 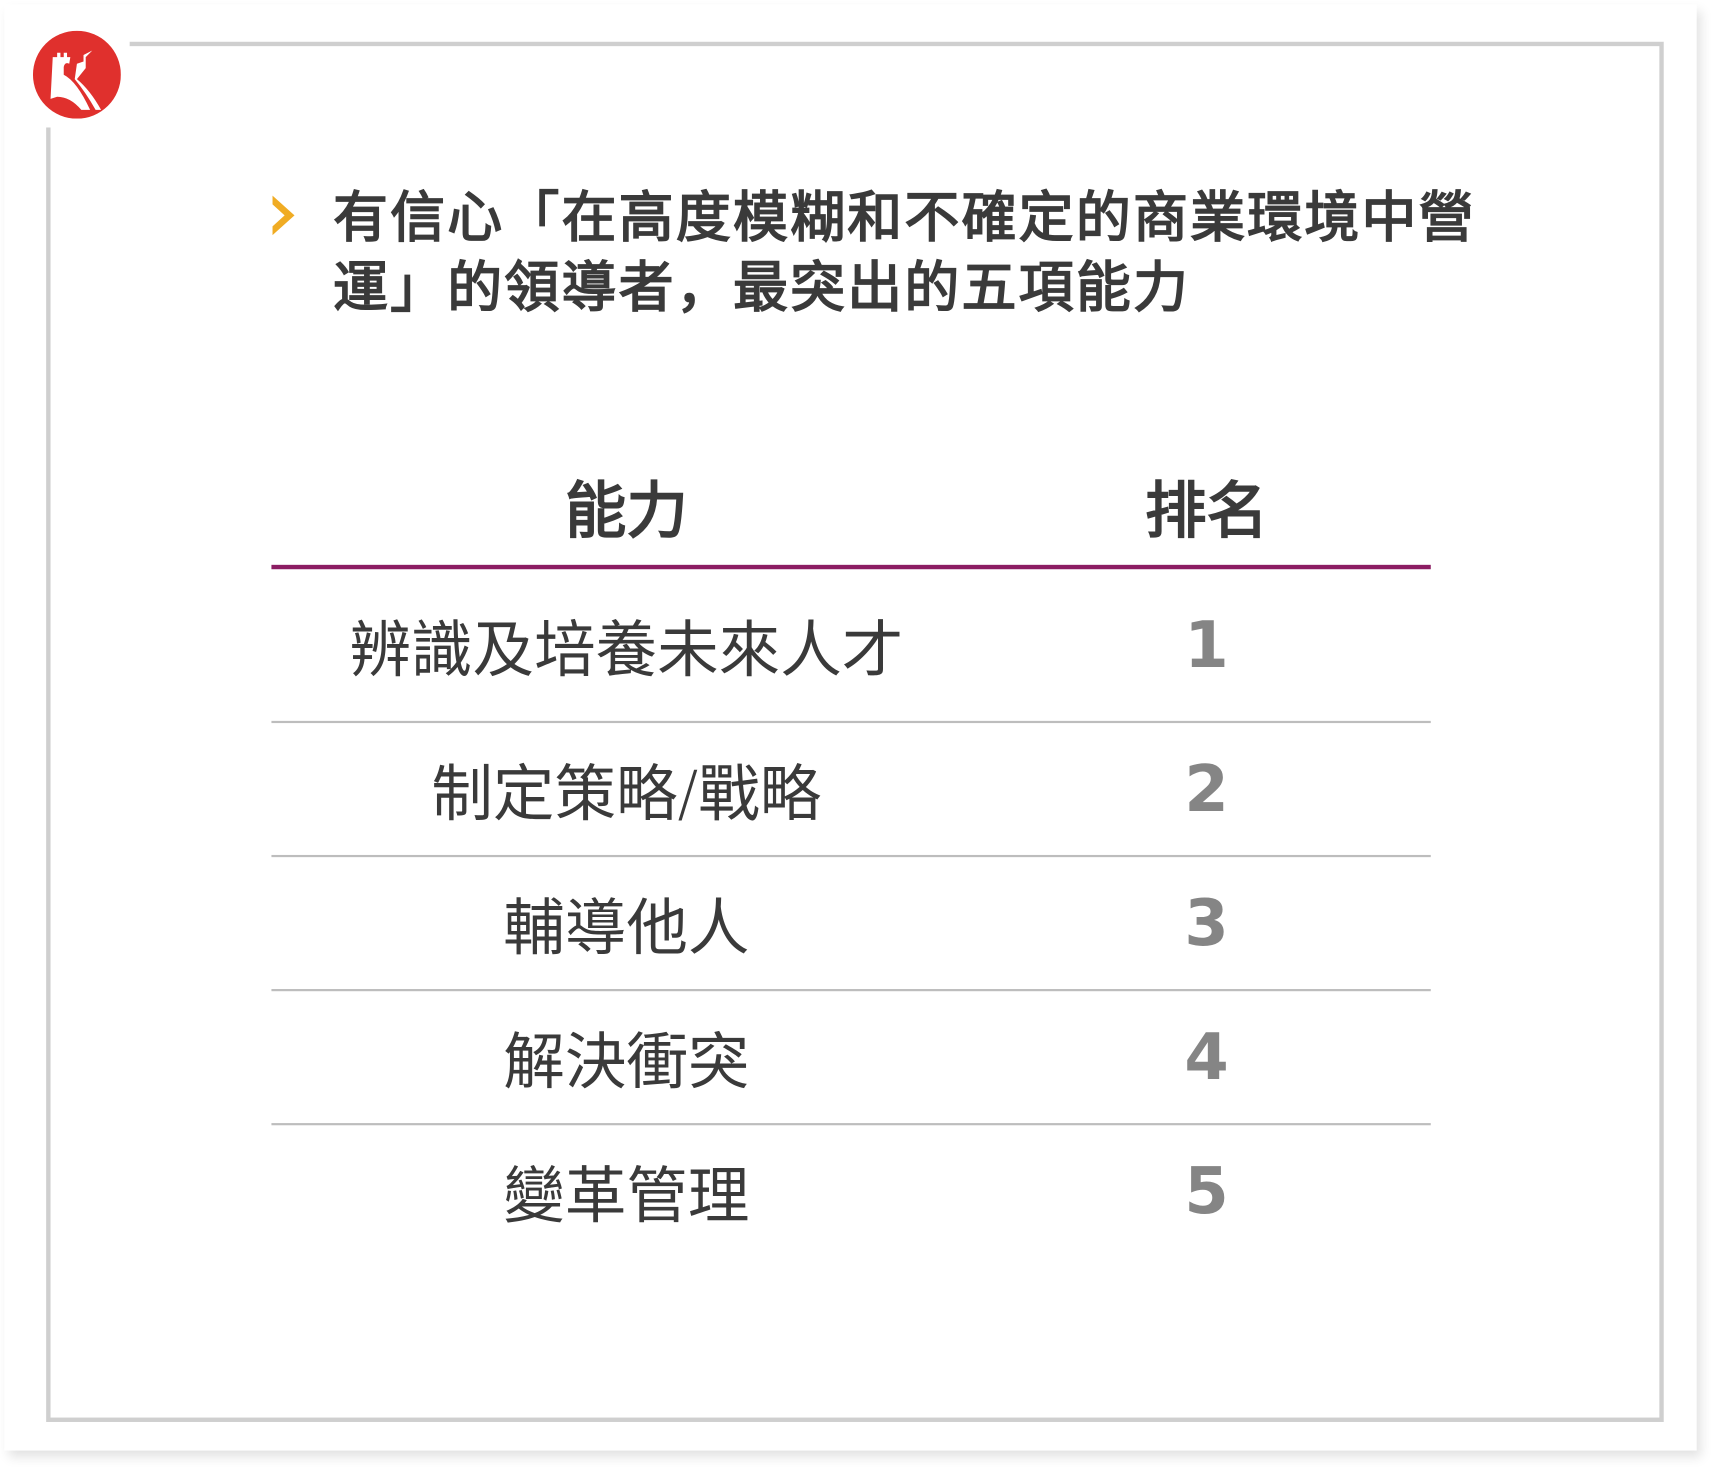 What do you see at coordinates (1206, 1191) in the screenshot?
I see `rank-cell: 5` at bounding box center [1206, 1191].